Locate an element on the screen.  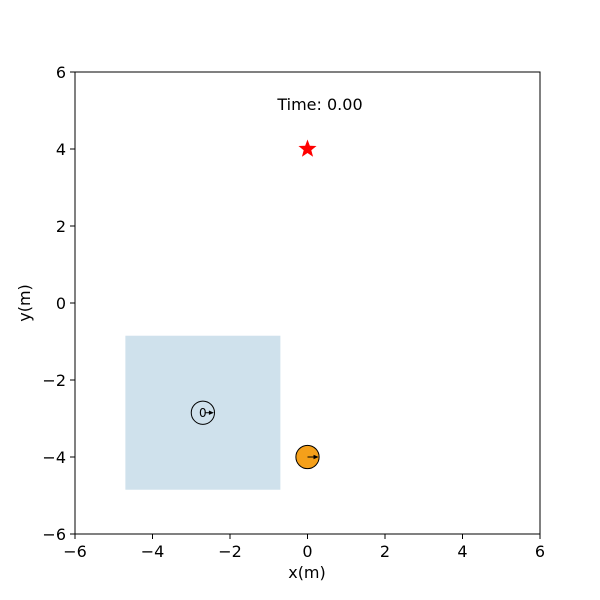
y-axis-label: y(m) is located at coordinates (24, 303).